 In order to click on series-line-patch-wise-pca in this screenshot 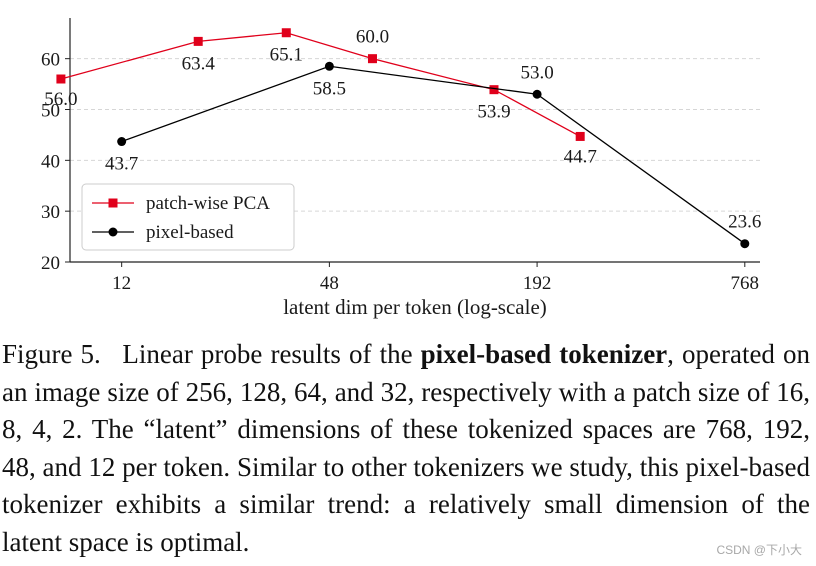, I will do `click(320, 85)`.